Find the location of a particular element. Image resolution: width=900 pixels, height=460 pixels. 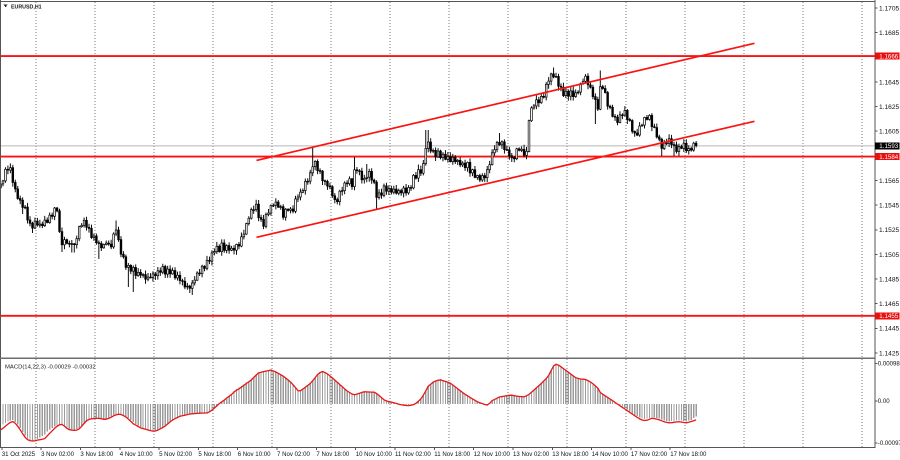

svg-text: 0.00098 is located at coordinates (889, 364).